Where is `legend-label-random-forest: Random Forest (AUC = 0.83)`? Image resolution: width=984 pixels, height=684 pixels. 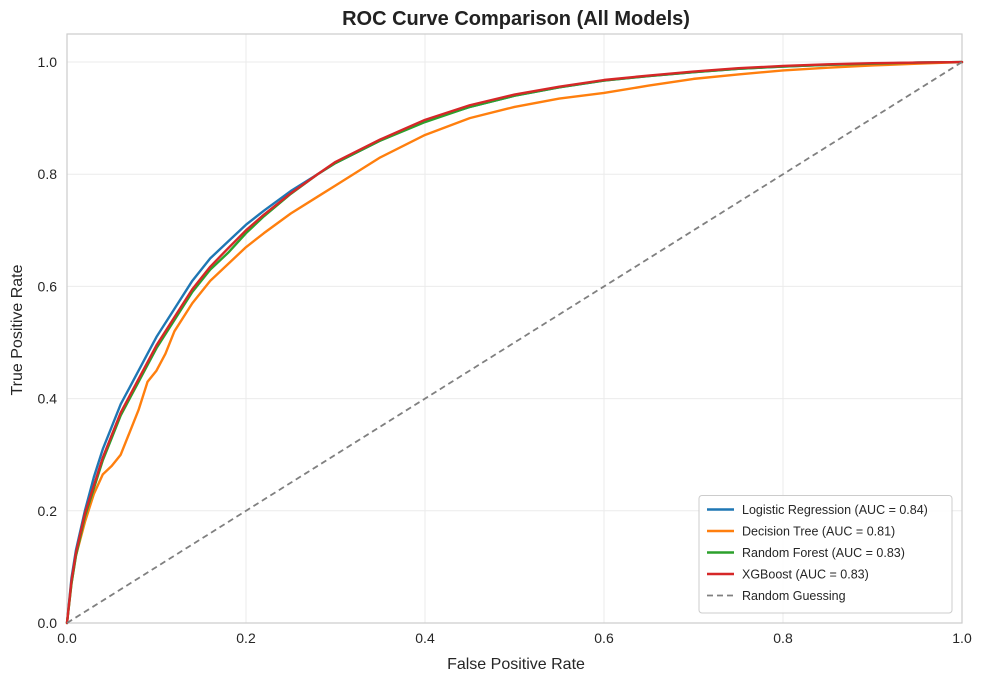
legend-label-random-forest: Random Forest (AUC = 0.83) is located at coordinates (823, 553).